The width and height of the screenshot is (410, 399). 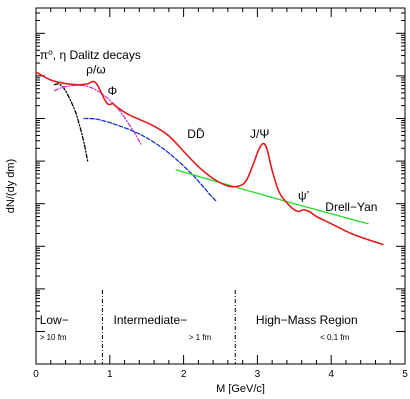 What do you see at coordinates (71, 122) in the screenshot?
I see `series-dalitz-line` at bounding box center [71, 122].